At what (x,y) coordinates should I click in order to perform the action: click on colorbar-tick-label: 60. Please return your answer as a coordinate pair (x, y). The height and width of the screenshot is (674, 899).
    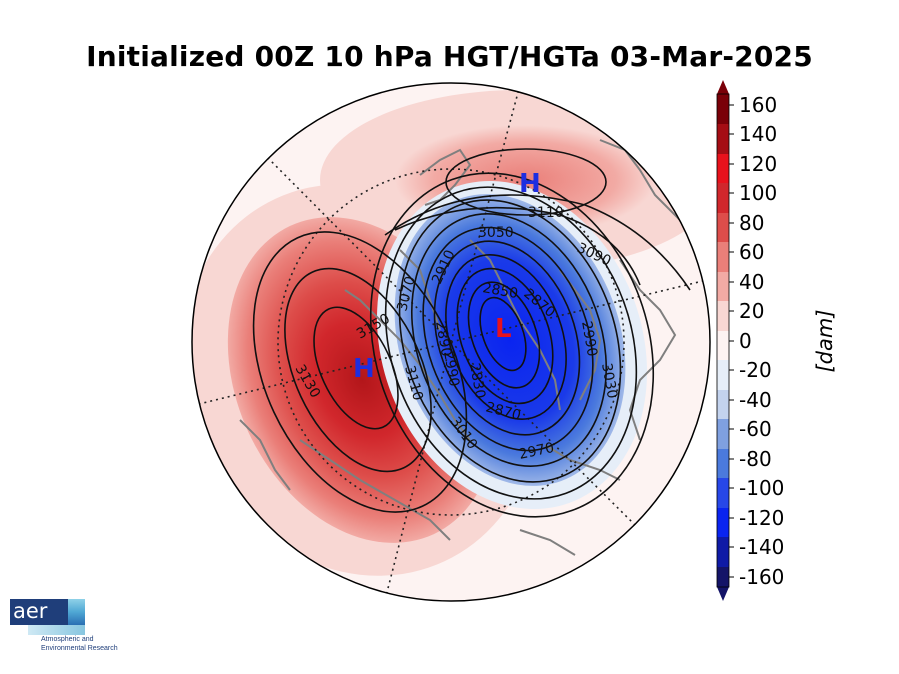
    Looking at the image, I should click on (751, 252).